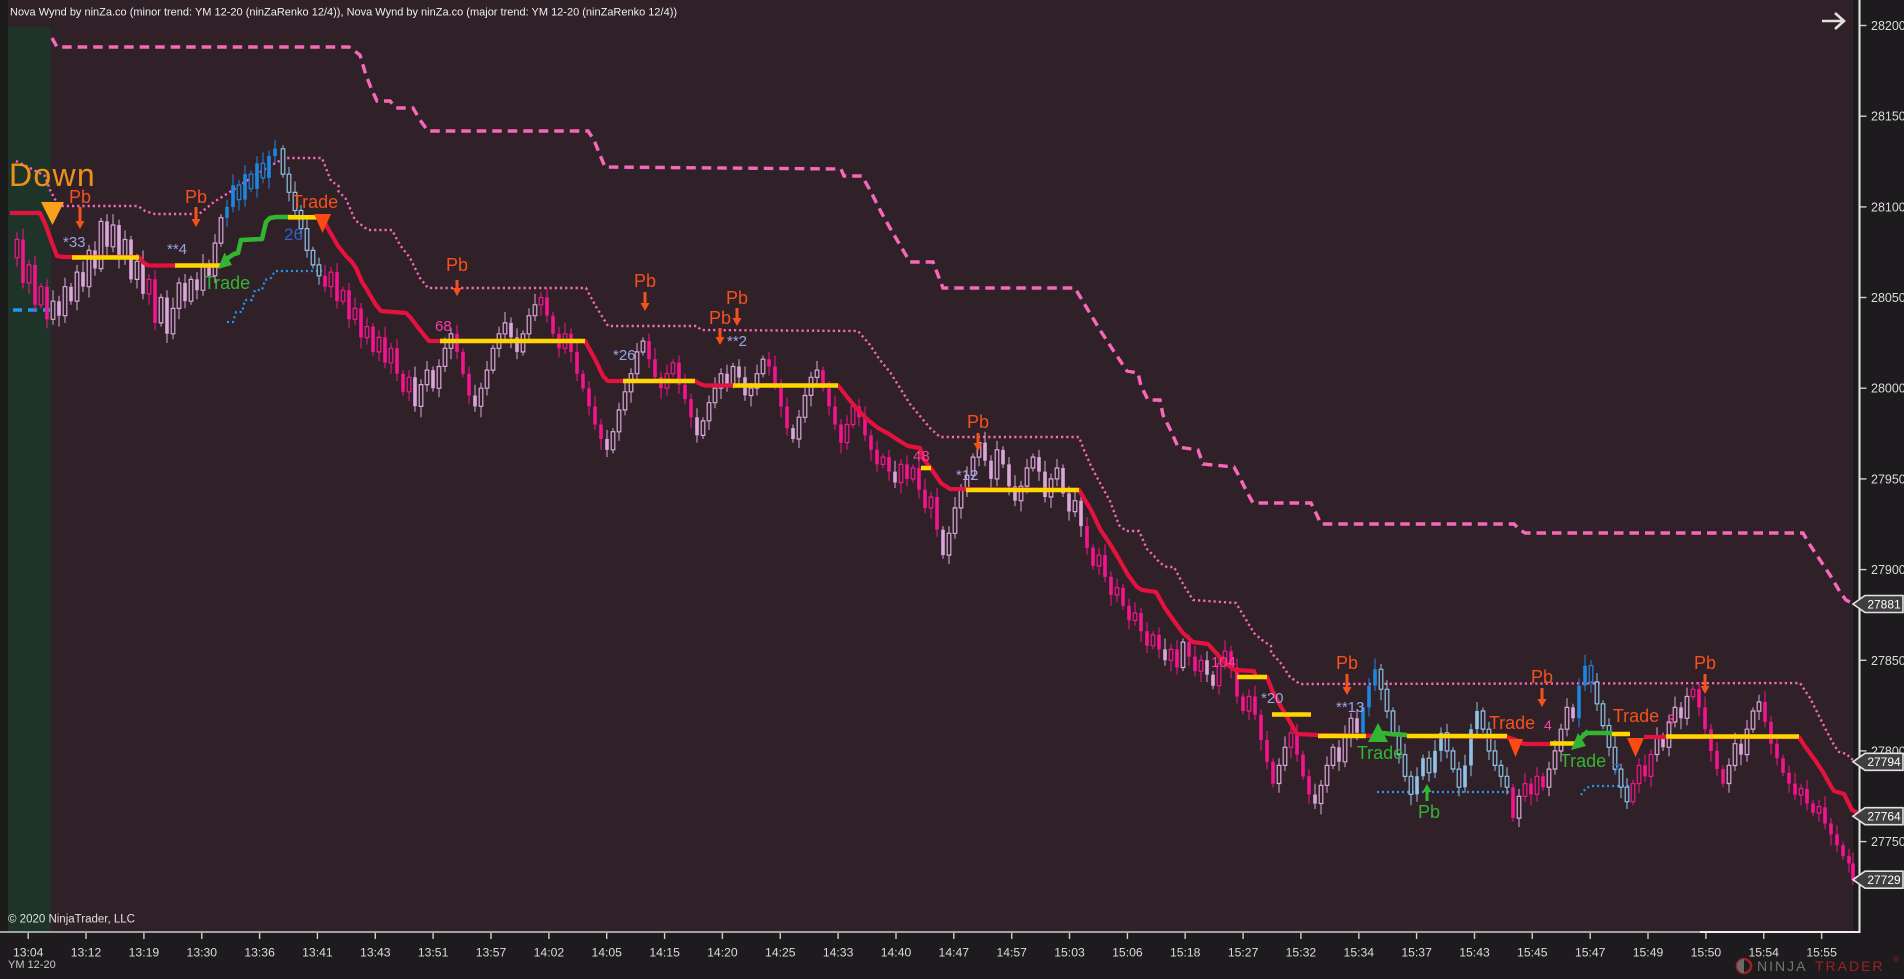 The image size is (1904, 979). Describe the element at coordinates (1884, 604) in the screenshot. I see `svg-text: 27881` at that location.